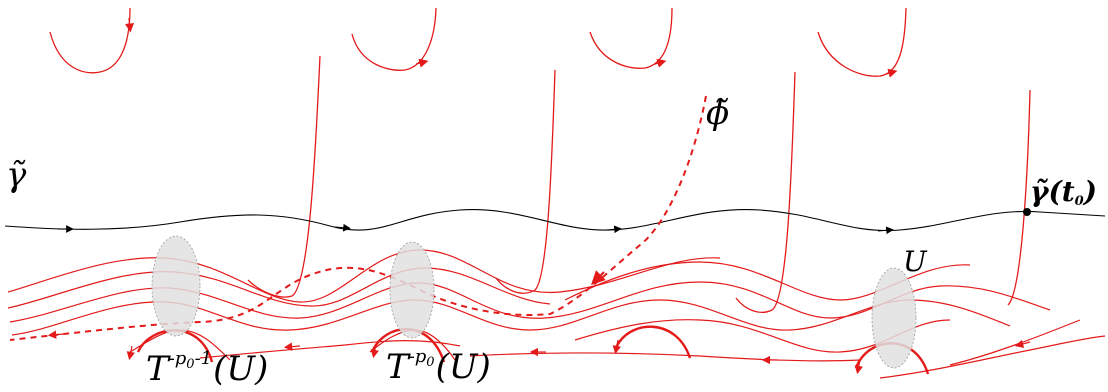  I want to click on ellipse-T-p0-U, so click(412, 290).